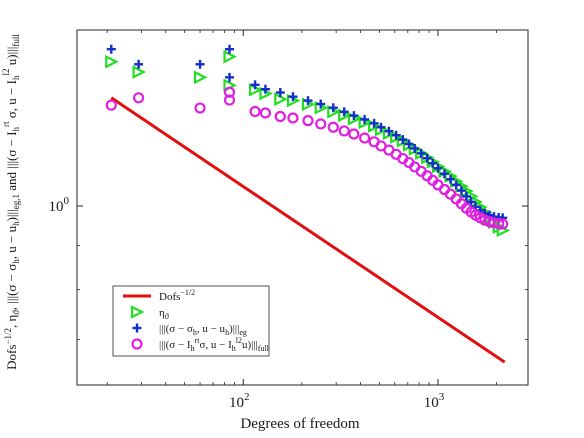 The image size is (584, 438). Describe the element at coordinates (164, 314) in the screenshot. I see `legend-label: ηϑ` at that location.